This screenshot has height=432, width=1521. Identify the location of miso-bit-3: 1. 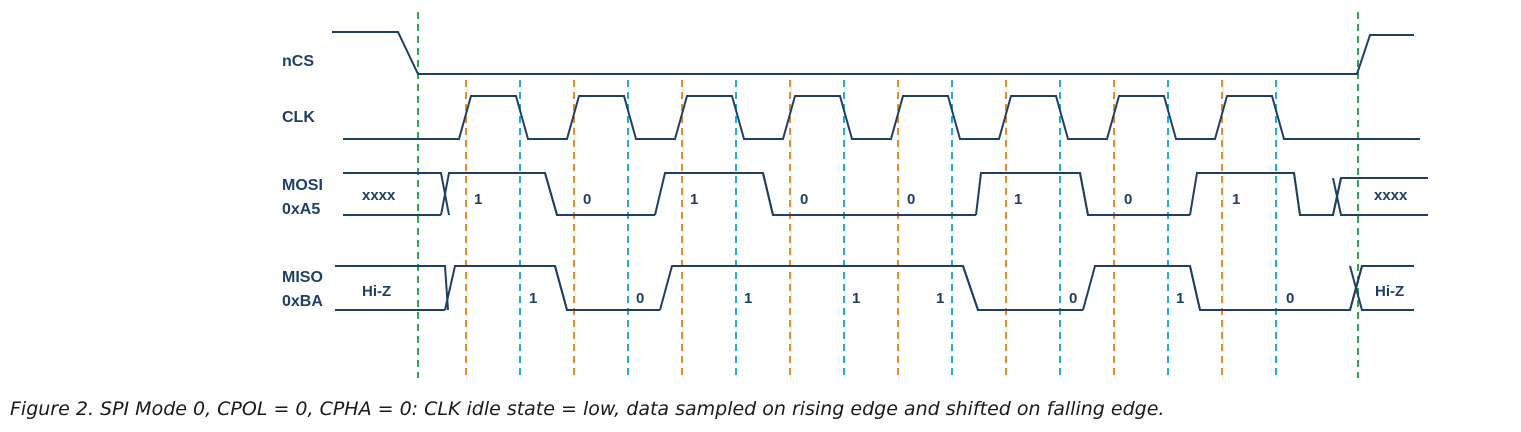
(748, 298).